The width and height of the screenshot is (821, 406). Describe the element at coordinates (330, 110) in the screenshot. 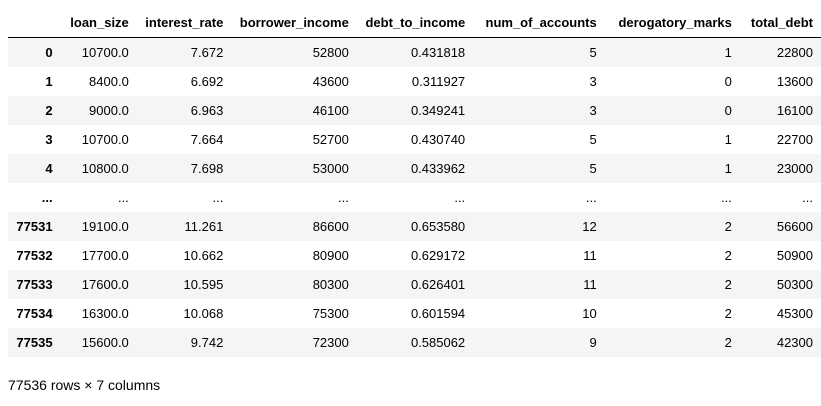

I see `table-cell: 46100` at that location.